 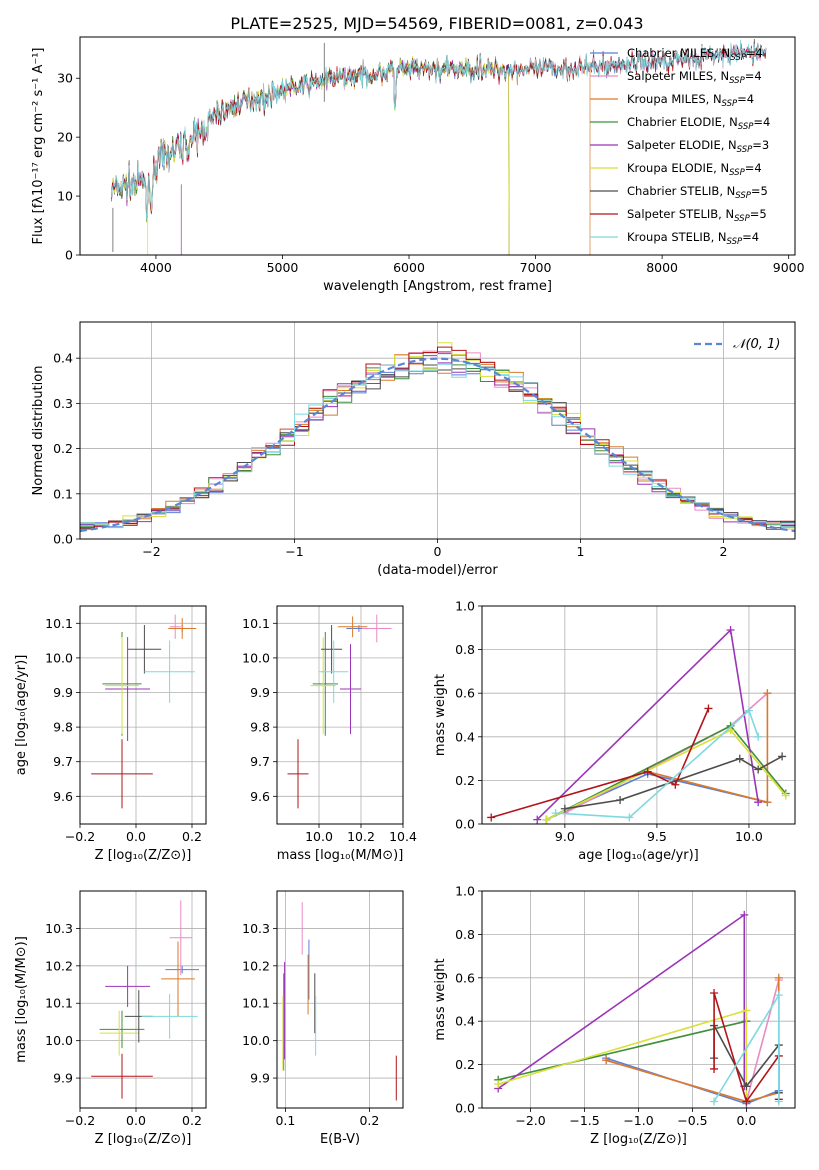 I want to click on y-tick-label: 9.7, so click(x=63, y=761).